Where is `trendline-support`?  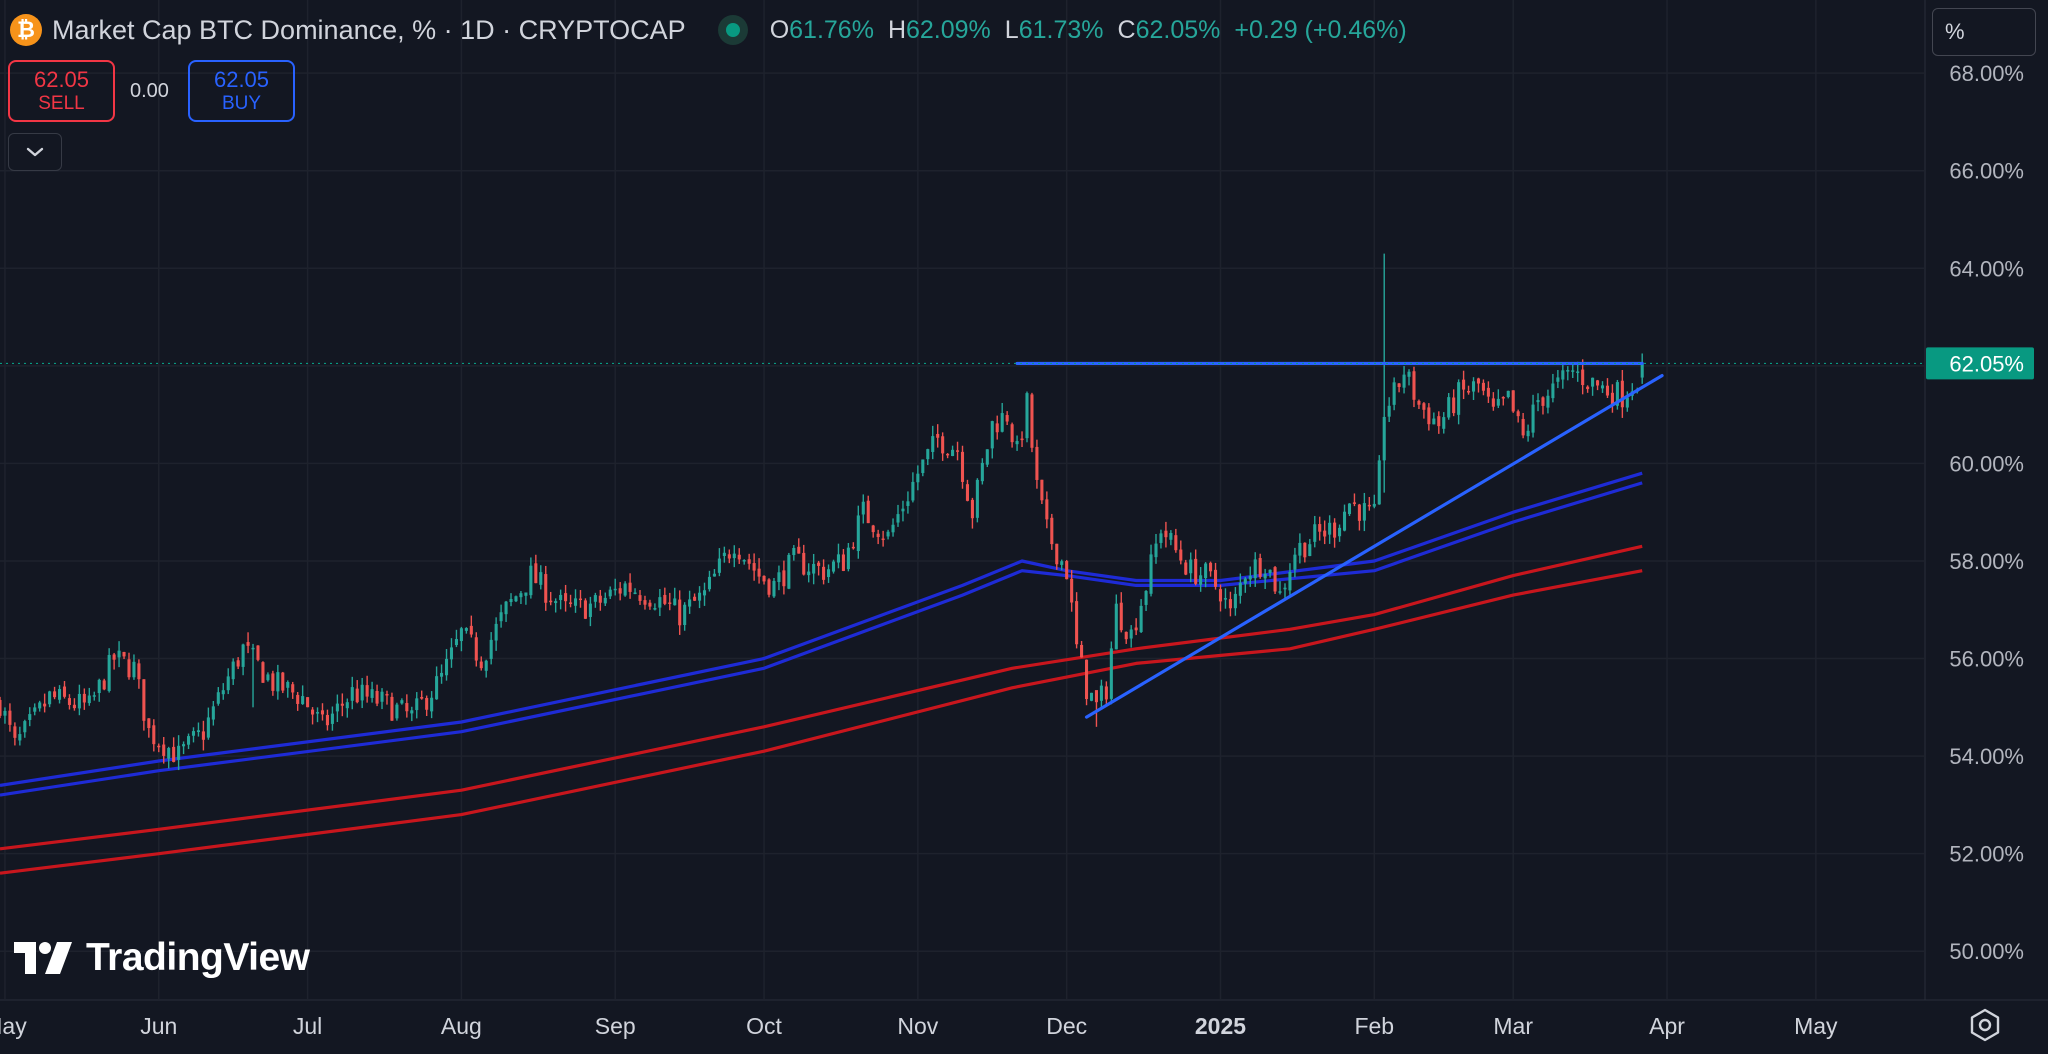
trendline-support is located at coordinates (1374, 546).